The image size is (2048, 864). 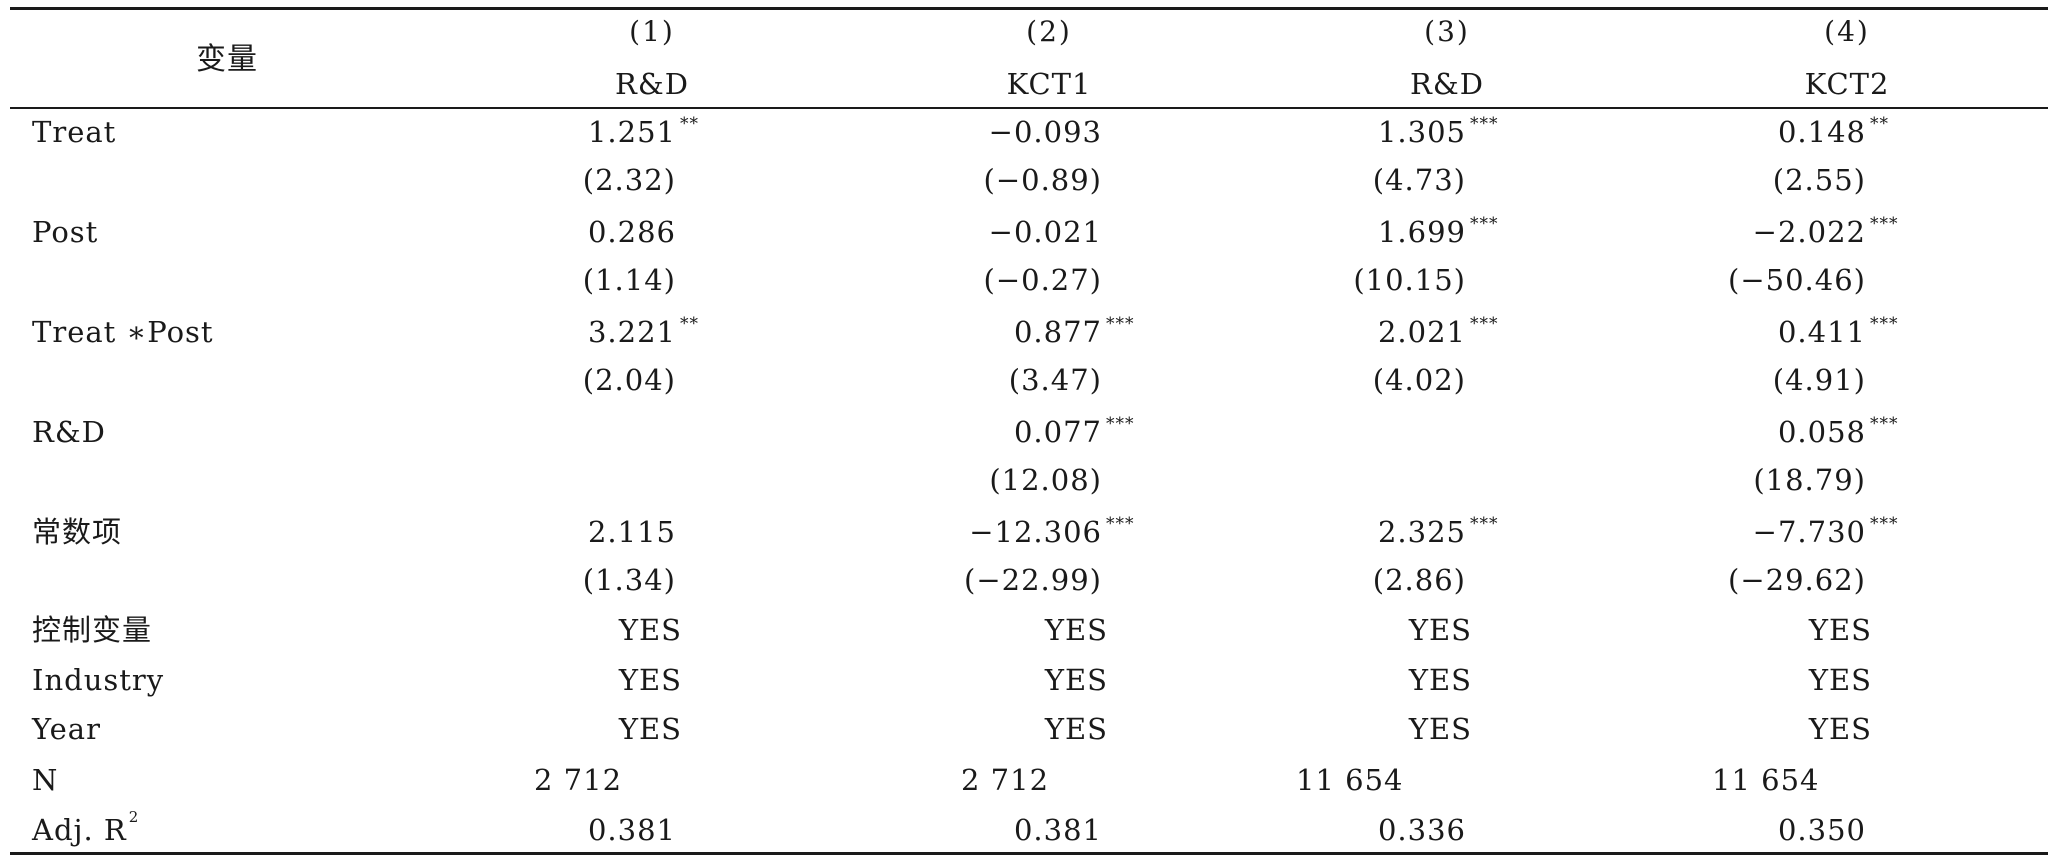 What do you see at coordinates (1055, 380) in the screenshot?
I see `t-statistic: (3.47)` at bounding box center [1055, 380].